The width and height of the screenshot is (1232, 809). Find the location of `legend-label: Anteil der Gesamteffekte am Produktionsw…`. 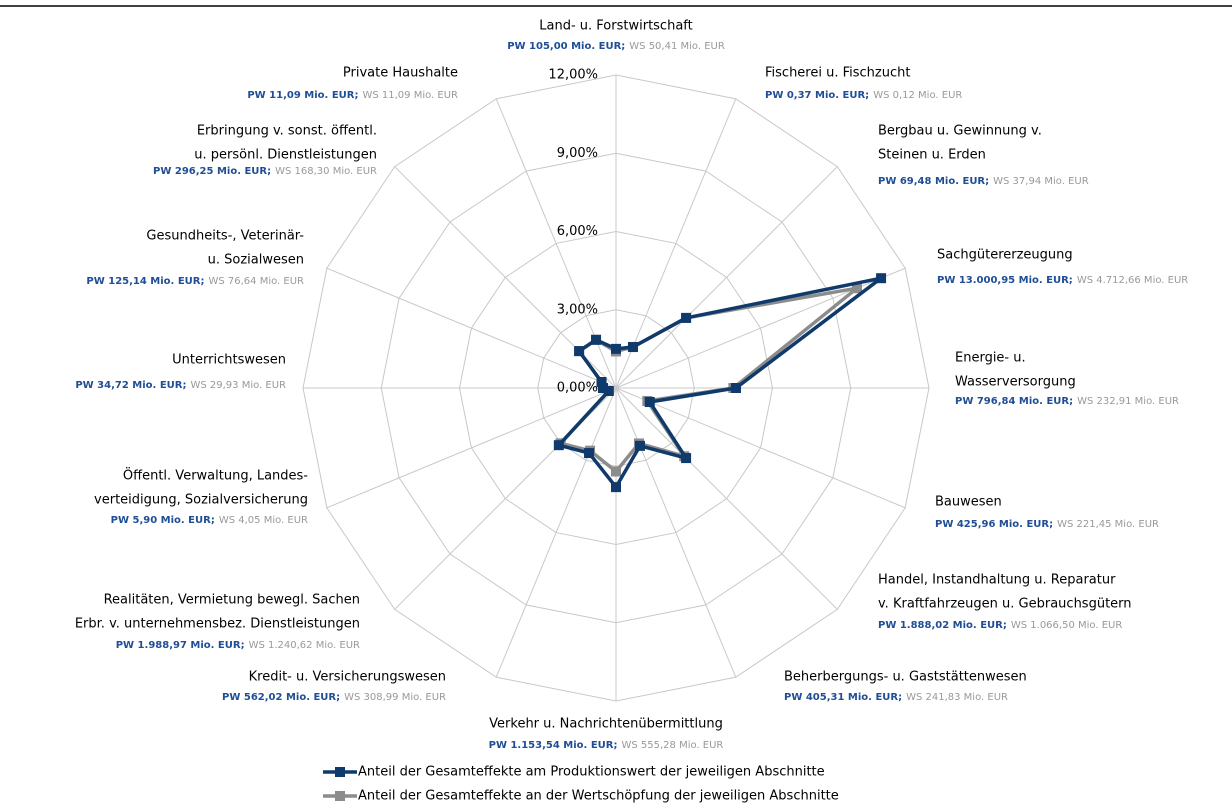

legend-label: Anteil der Gesamteffekte am Produktionsw… is located at coordinates (591, 772).